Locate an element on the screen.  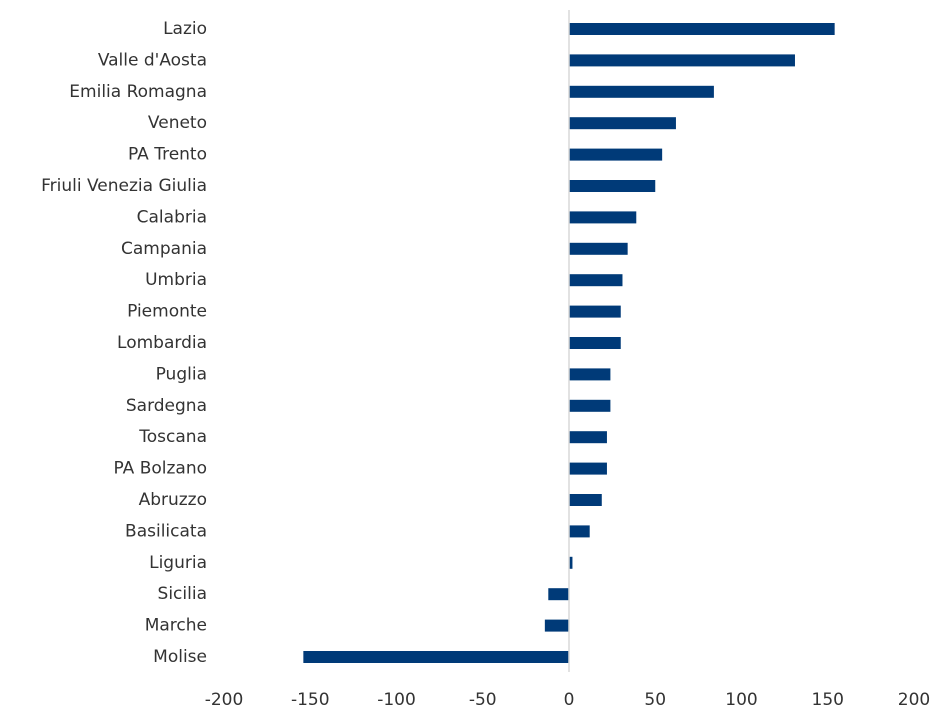
x-tick-label: -100 is located at coordinates (396, 700).